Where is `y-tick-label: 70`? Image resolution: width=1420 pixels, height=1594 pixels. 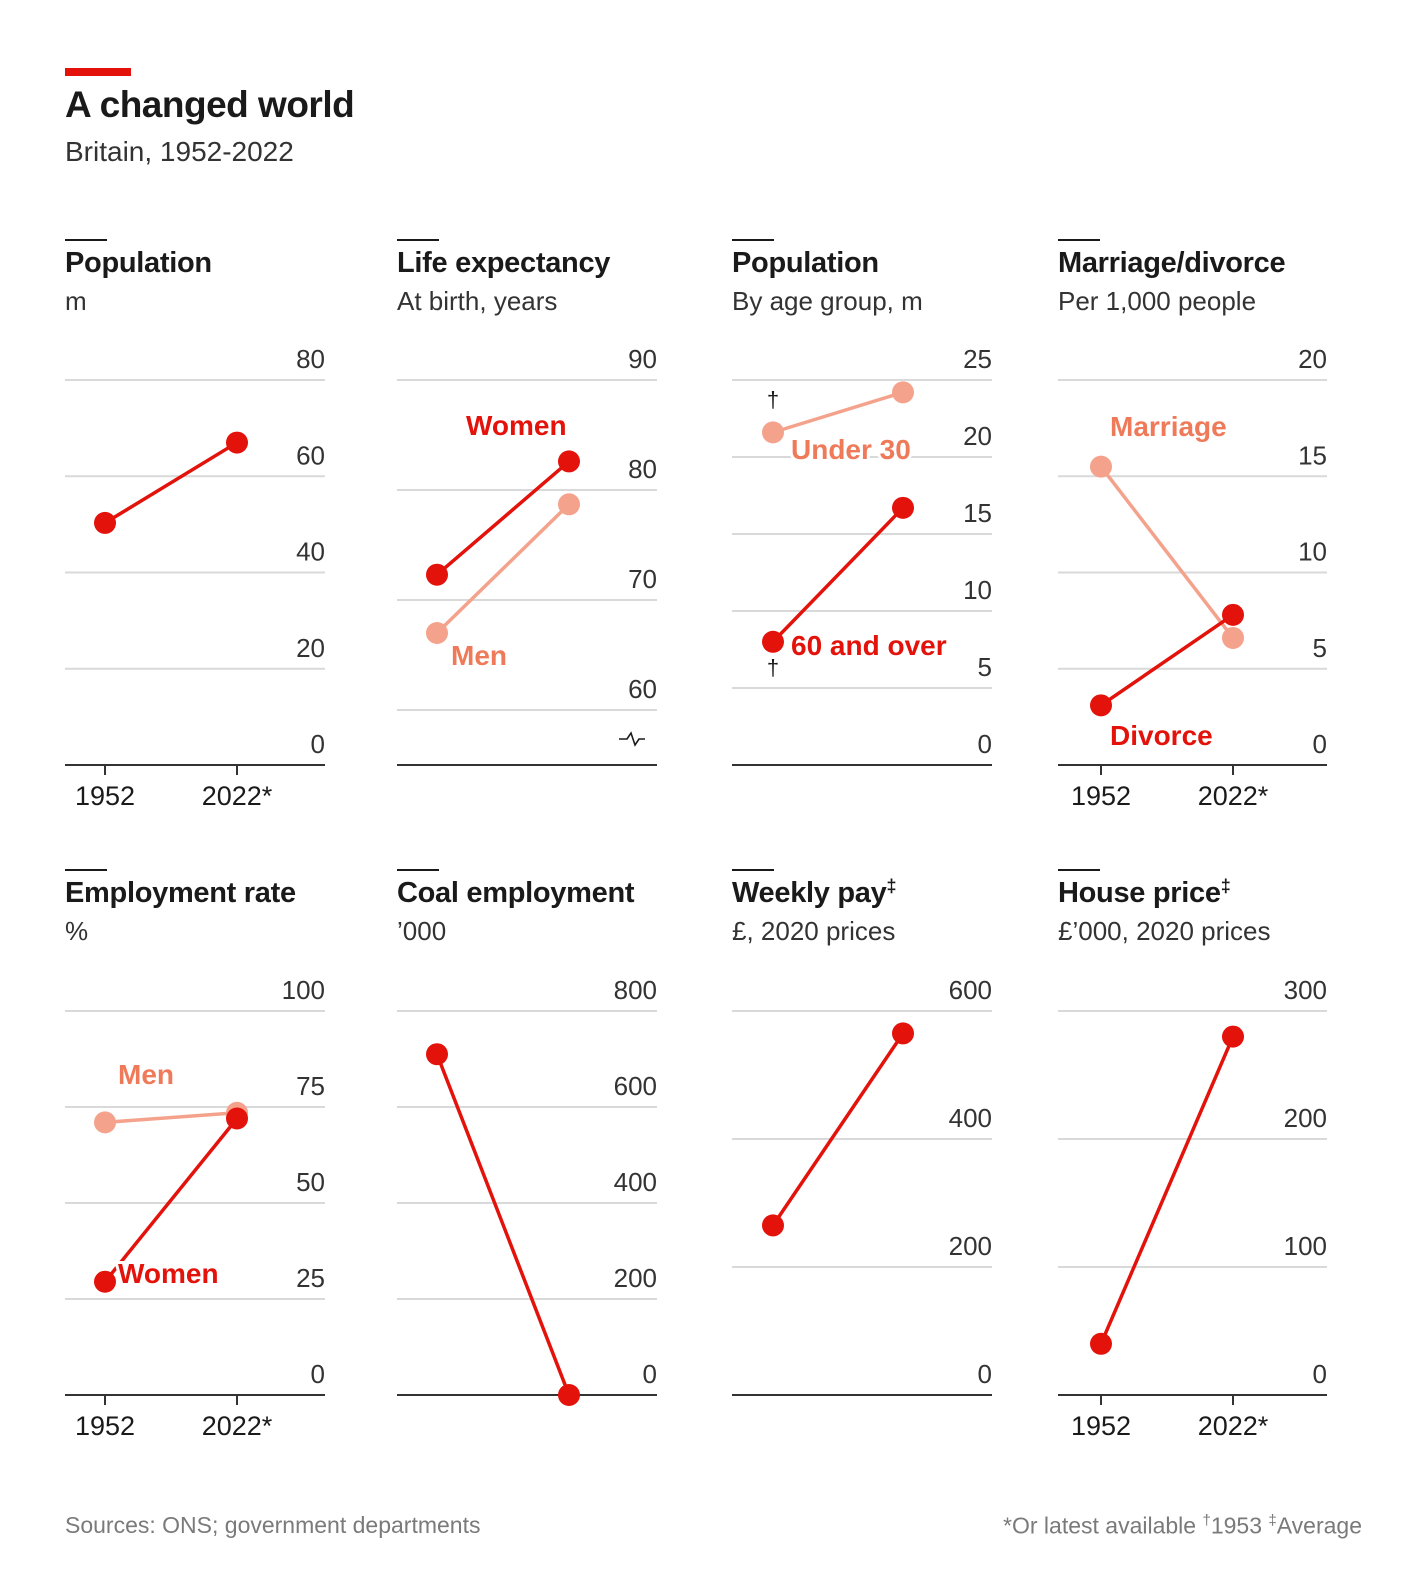
y-tick-label: 70 is located at coordinates (642, 579).